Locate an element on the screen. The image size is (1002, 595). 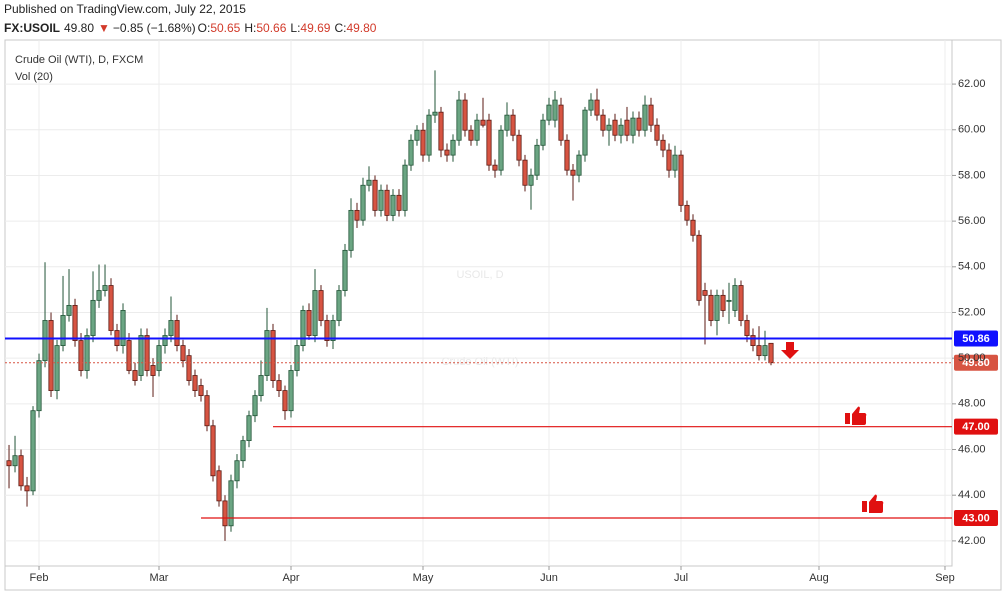
legend-title: Crude Oil (WTI), D, FXCM is located at coordinates (79, 60).